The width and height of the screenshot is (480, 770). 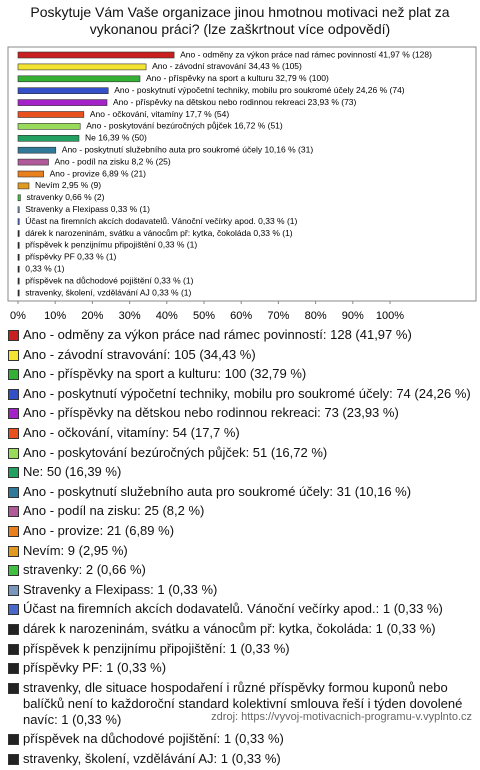 I want to click on x-tick-label: 60%, so click(x=241, y=316).